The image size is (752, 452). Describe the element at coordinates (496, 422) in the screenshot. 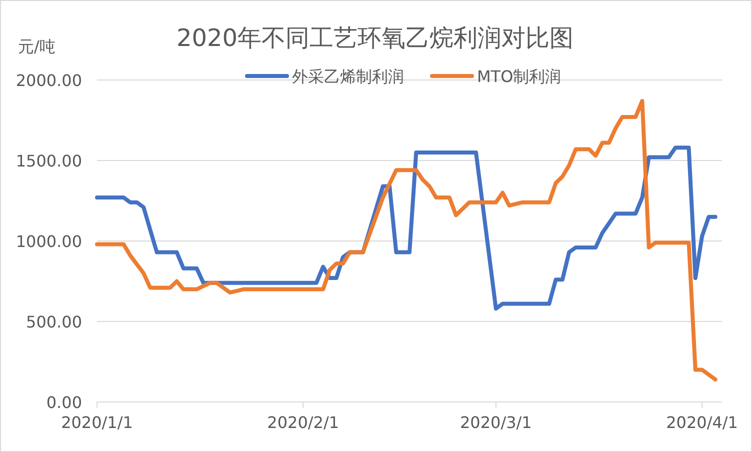

I see `x-tick-label: 2020/3/1` at that location.